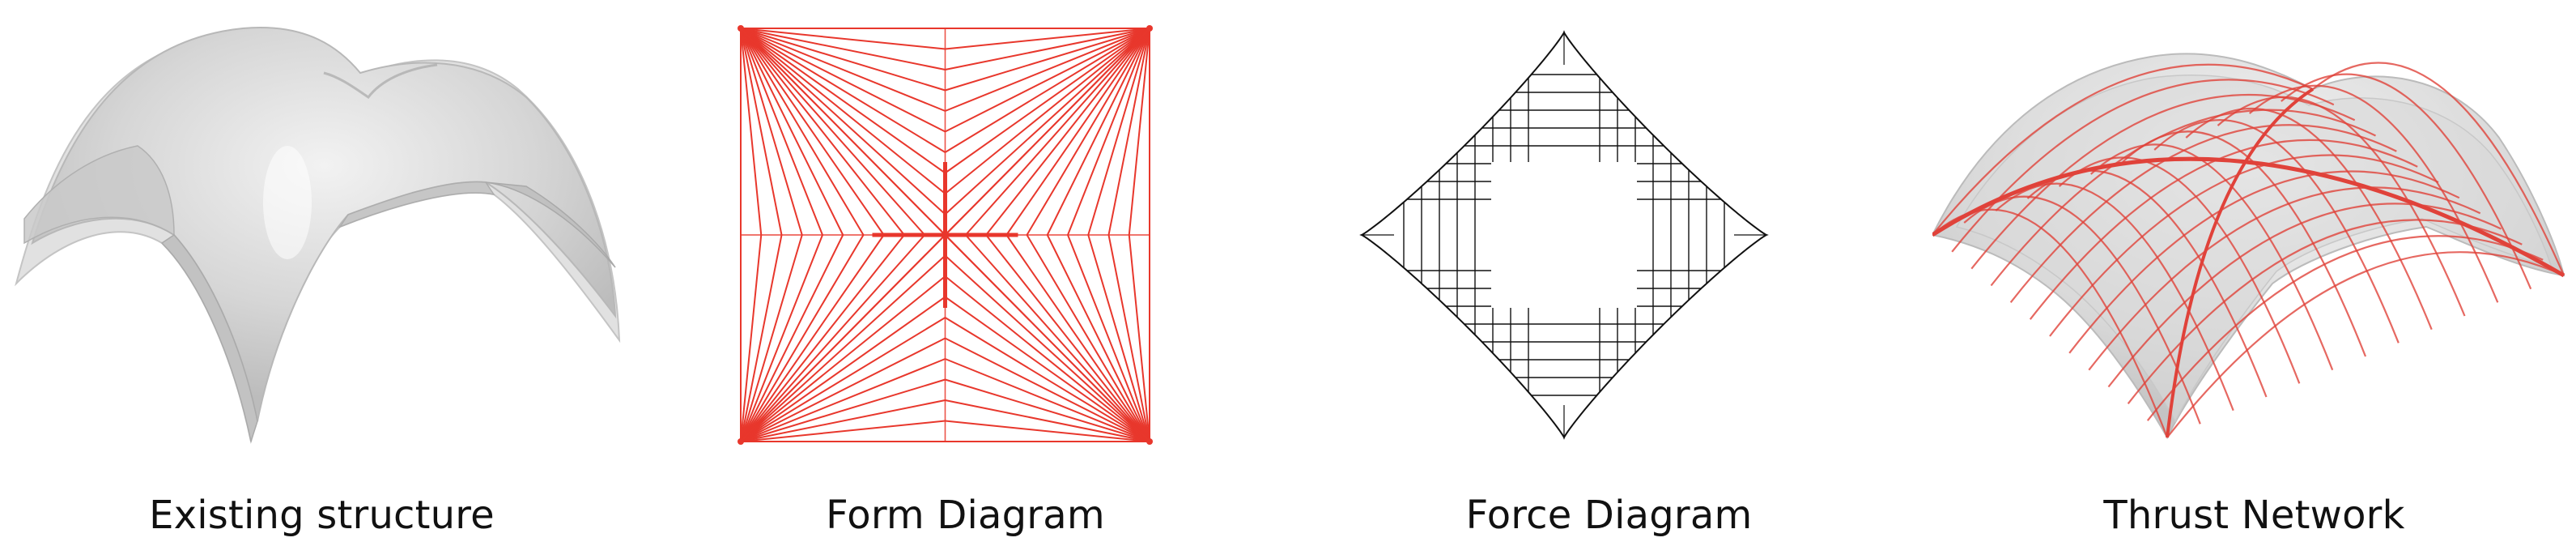 This screenshot has width=2576, height=559. I want to click on form-diagram, so click(946, 235).